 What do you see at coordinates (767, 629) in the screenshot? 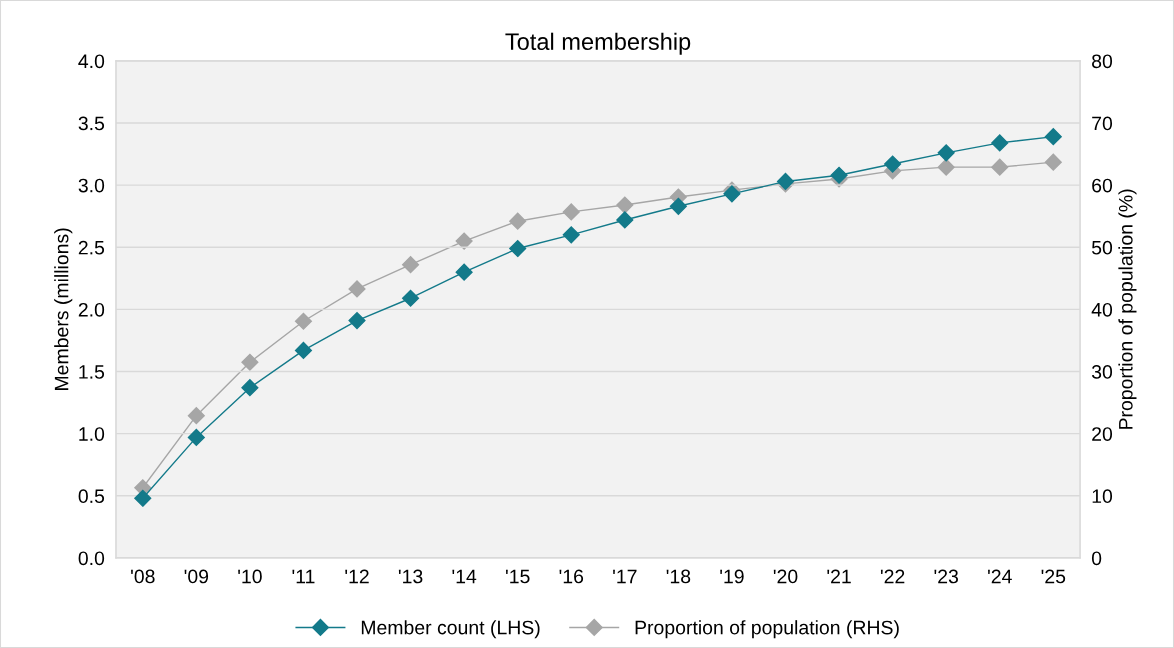
I see `legend-label: Proportion of population (RHS)` at bounding box center [767, 629].